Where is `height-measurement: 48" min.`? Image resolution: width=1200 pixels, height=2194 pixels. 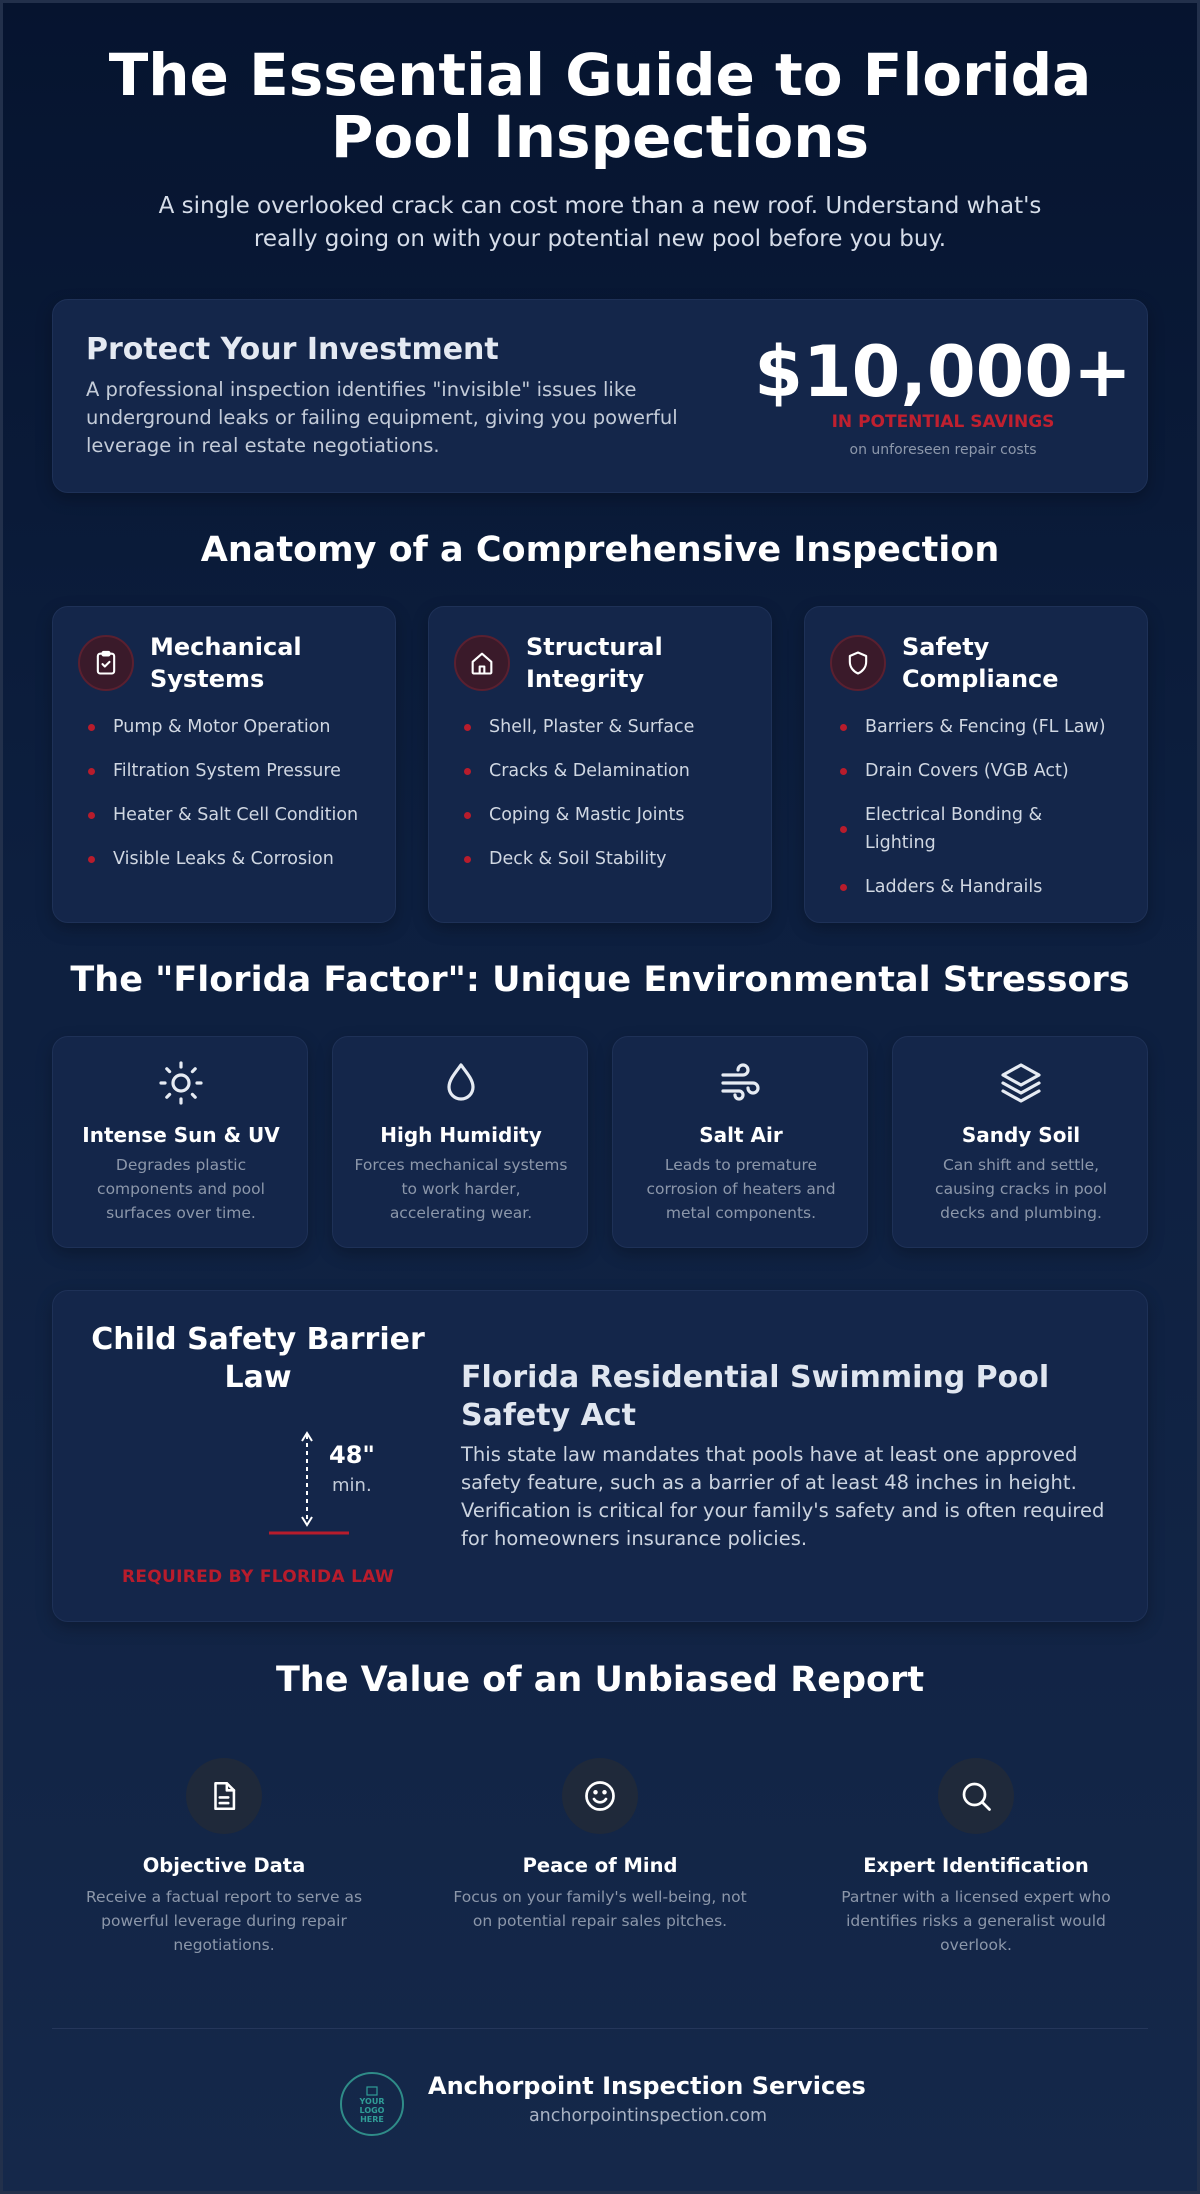 height-measurement: 48" min. is located at coordinates (313, 1497).